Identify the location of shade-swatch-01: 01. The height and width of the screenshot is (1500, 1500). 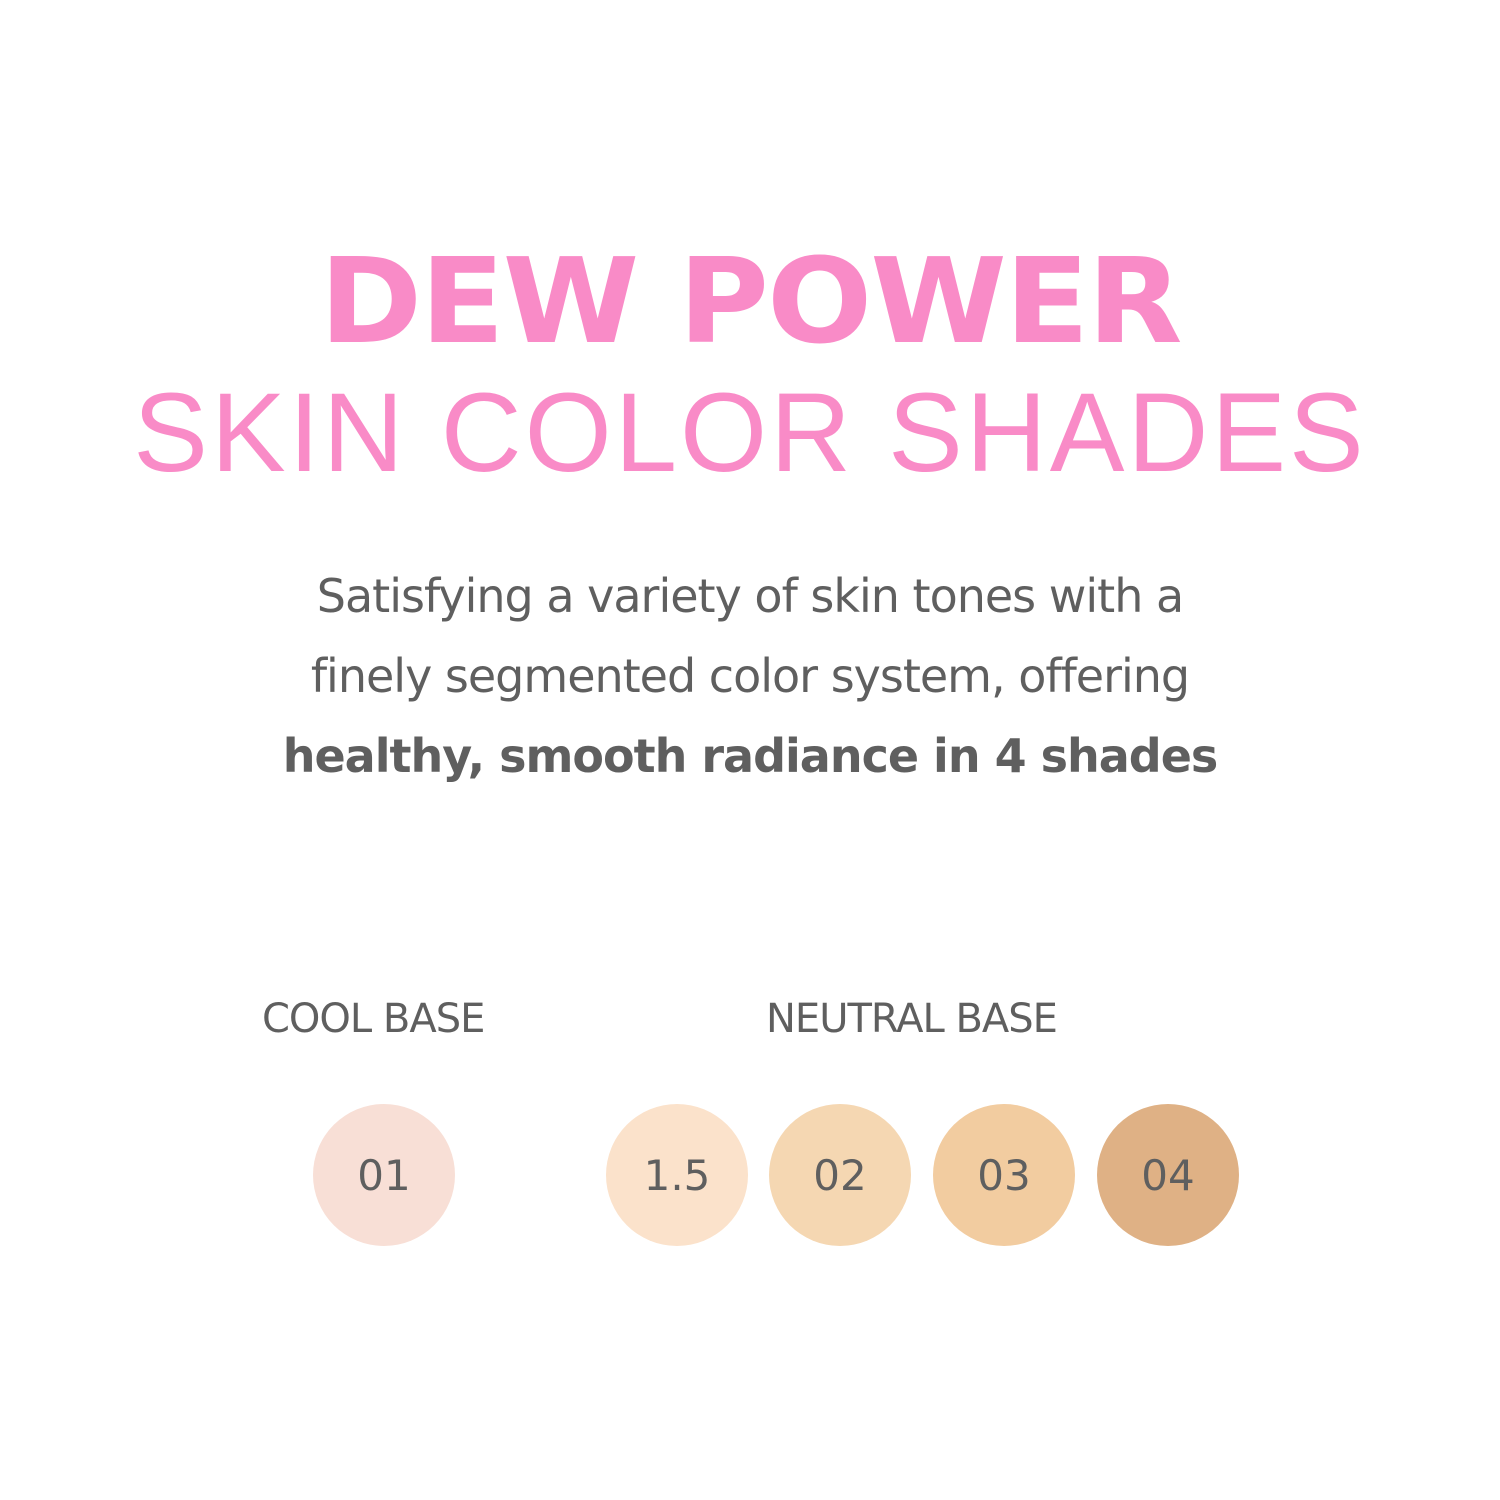
(384, 1175).